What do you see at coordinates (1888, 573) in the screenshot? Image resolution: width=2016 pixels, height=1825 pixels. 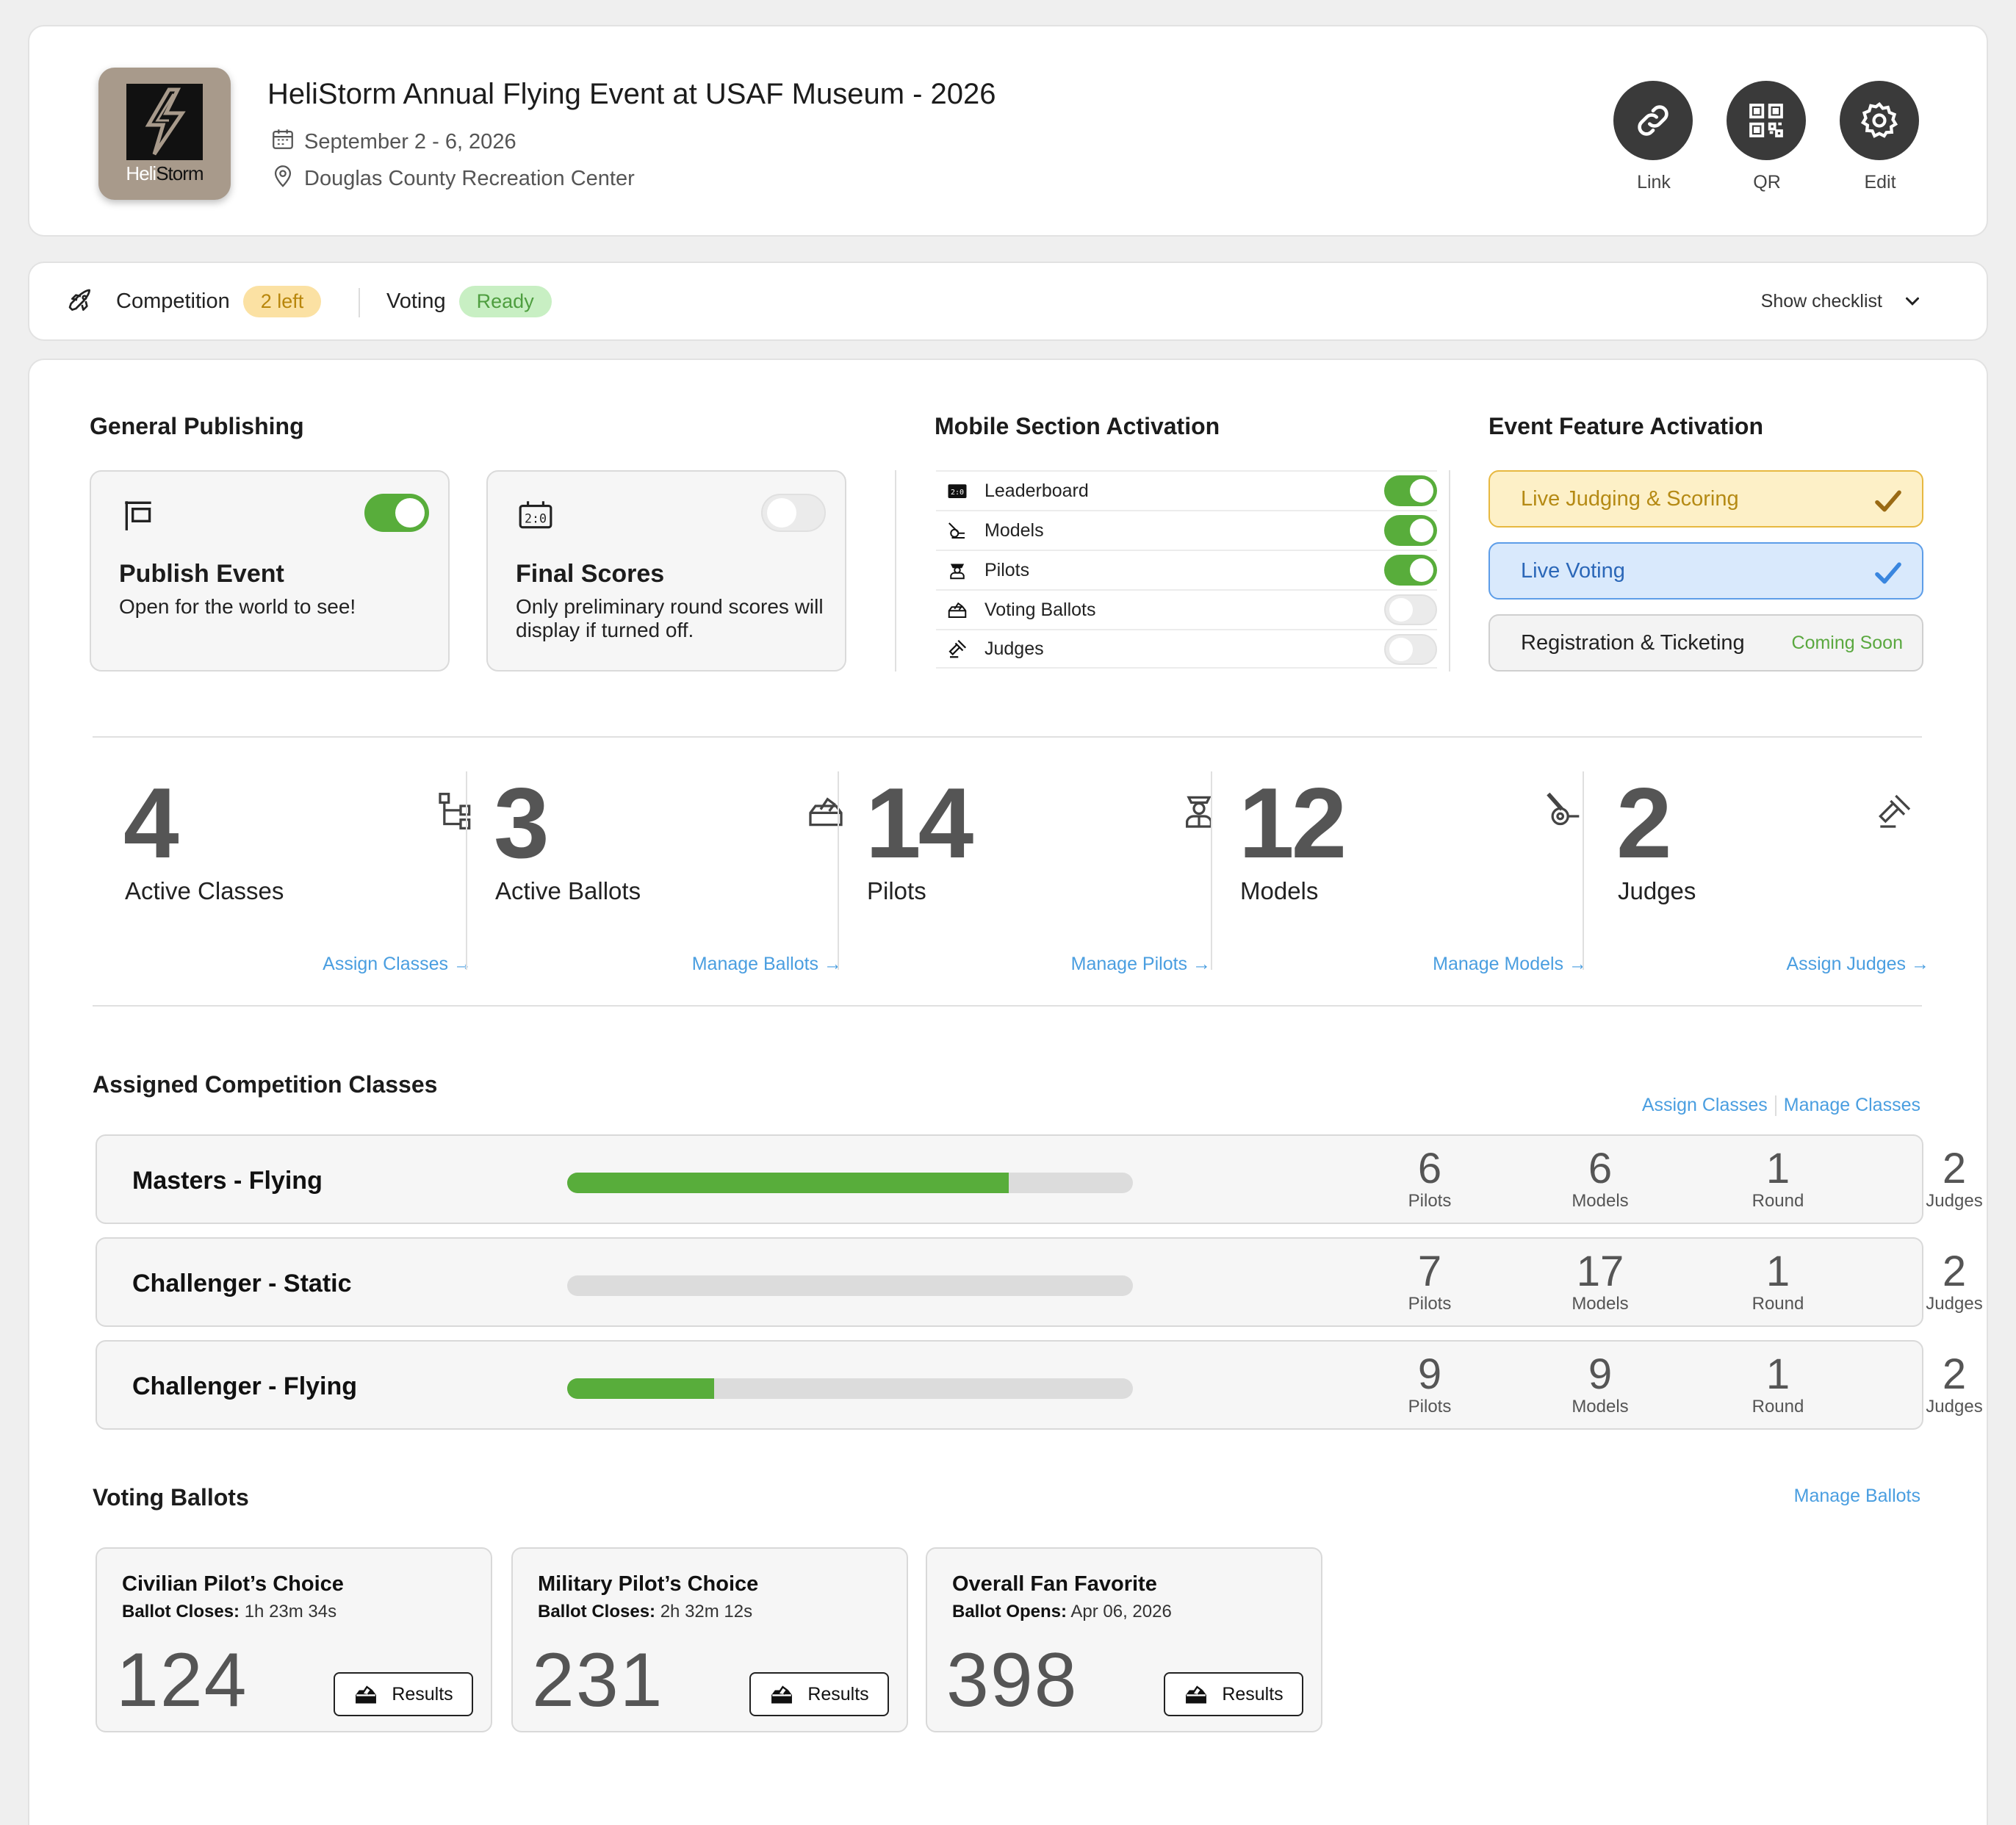 I see `checkmark-icon` at bounding box center [1888, 573].